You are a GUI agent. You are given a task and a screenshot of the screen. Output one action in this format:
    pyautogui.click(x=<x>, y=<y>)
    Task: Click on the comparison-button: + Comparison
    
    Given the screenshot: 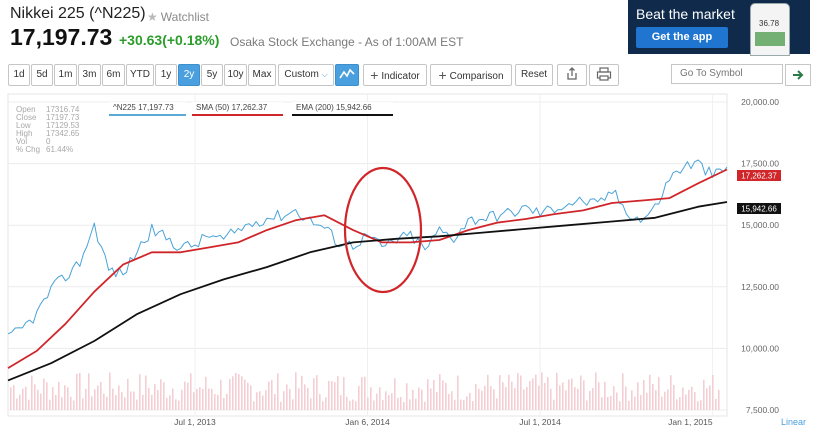 What is the action you would take?
    pyautogui.click(x=471, y=75)
    